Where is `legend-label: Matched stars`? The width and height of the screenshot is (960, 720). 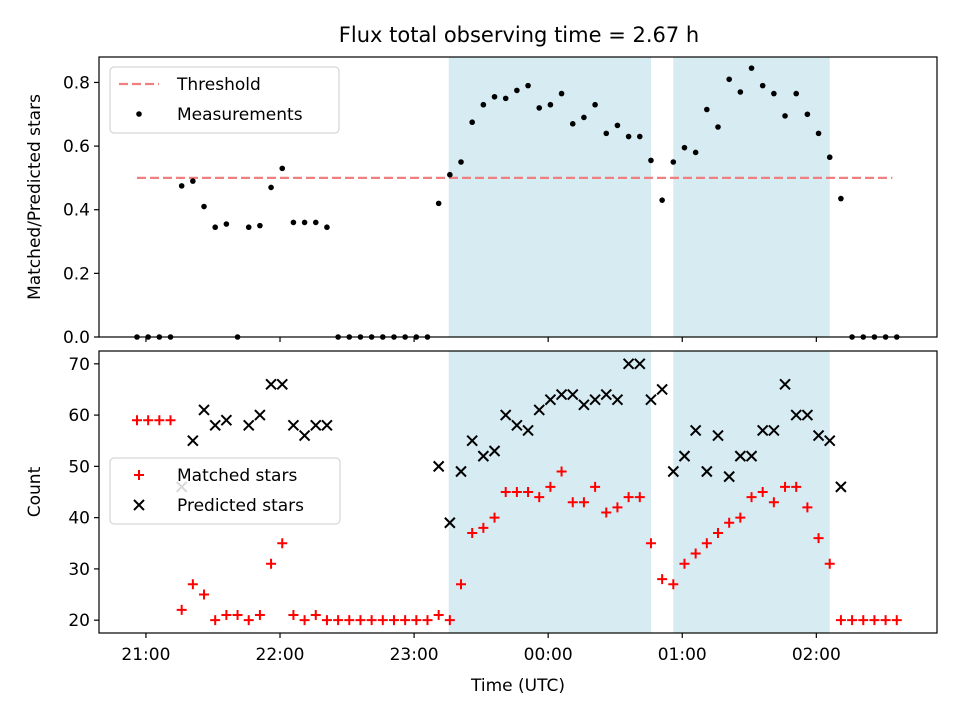
legend-label: Matched stars is located at coordinates (237, 476).